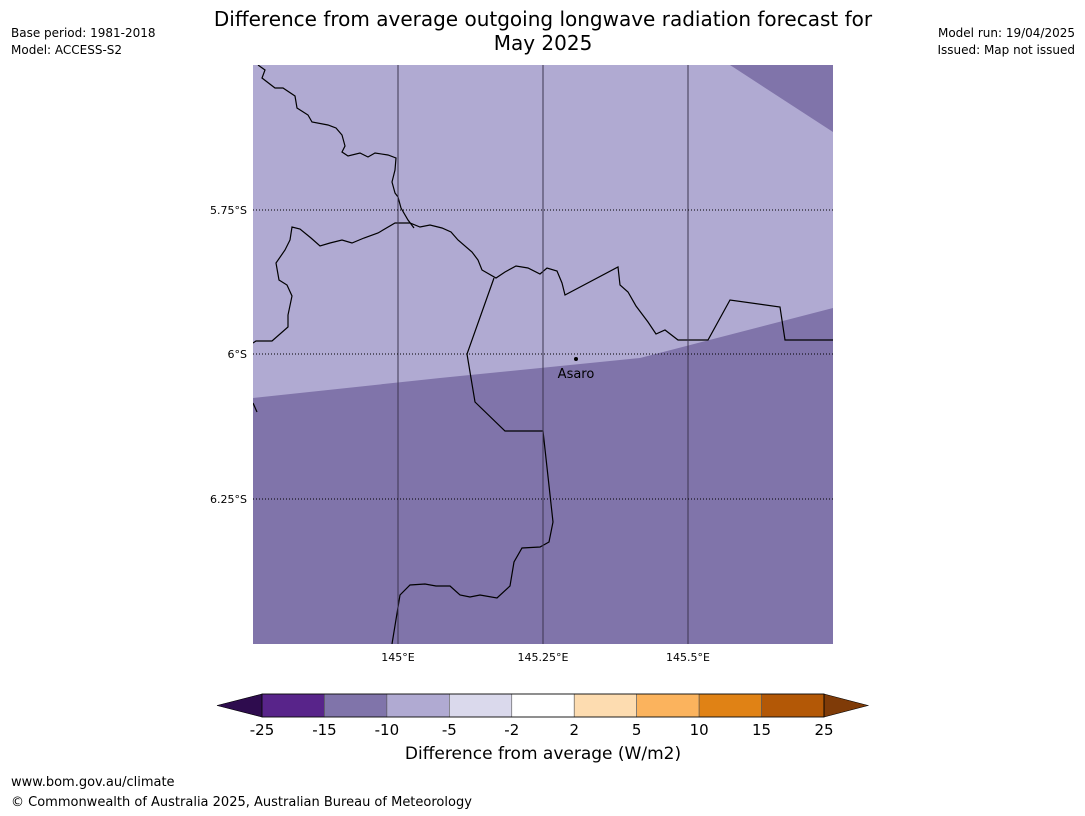 The width and height of the screenshot is (1085, 816). I want to click on colorbar-tick-label: -5, so click(449, 730).